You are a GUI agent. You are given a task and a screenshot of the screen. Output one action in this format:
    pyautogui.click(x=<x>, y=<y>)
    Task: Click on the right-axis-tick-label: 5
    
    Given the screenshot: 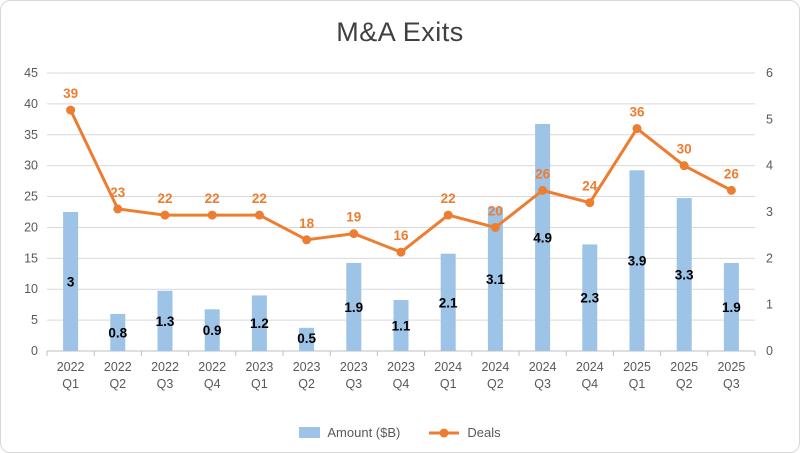 What is the action you would take?
    pyautogui.click(x=769, y=119)
    